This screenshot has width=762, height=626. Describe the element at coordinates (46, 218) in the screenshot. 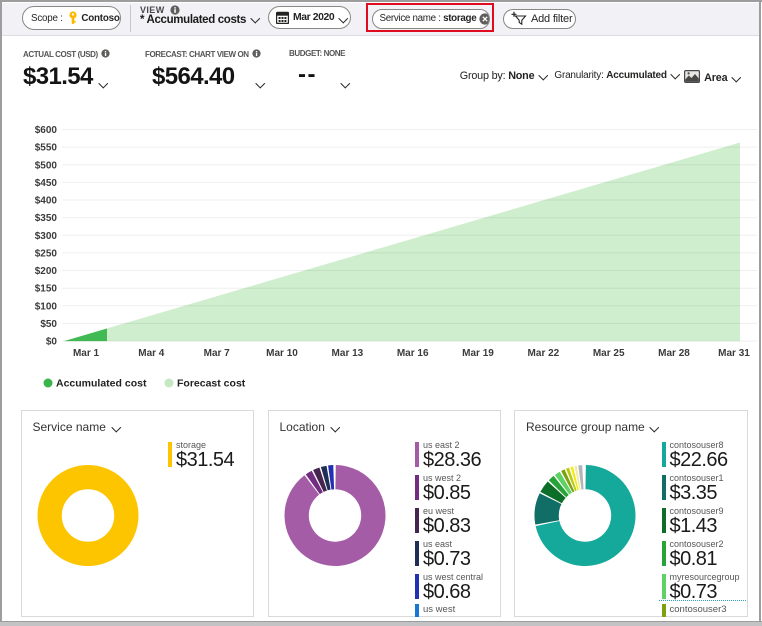

I see `svg-text: $350` at that location.